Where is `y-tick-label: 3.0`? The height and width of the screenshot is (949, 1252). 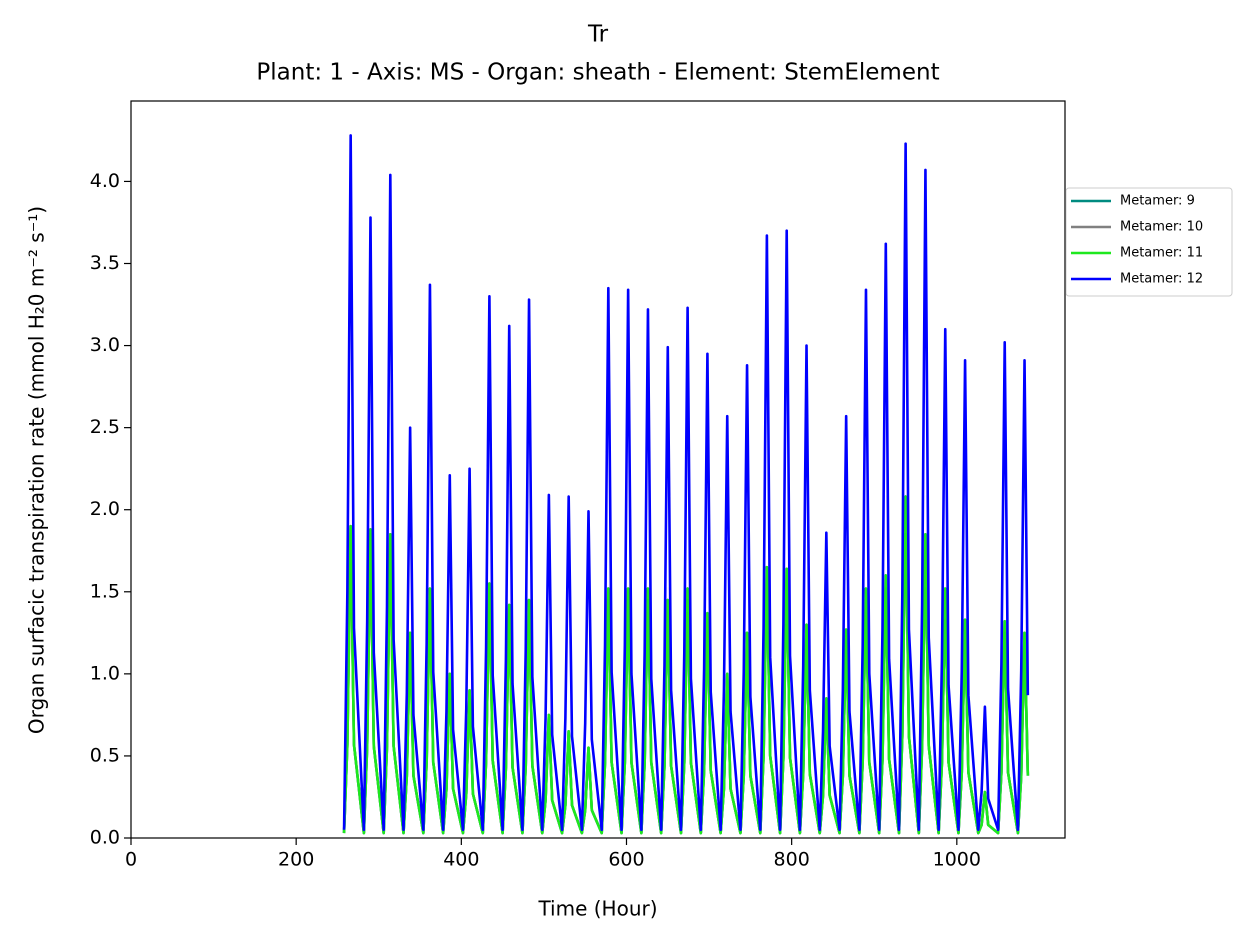 y-tick-label: 3.0 is located at coordinates (105, 345).